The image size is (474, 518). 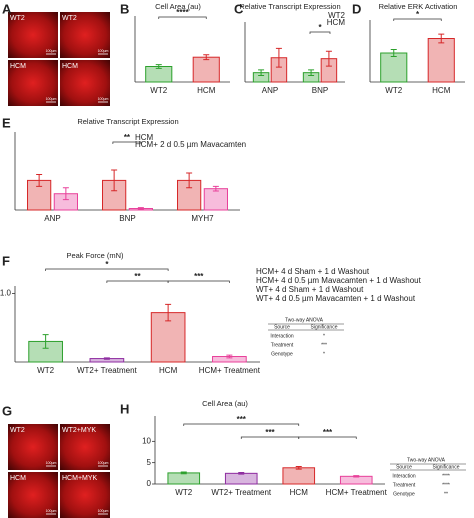 I want to click on chart-title: Cell Area (au), so click(x=178, y=6).